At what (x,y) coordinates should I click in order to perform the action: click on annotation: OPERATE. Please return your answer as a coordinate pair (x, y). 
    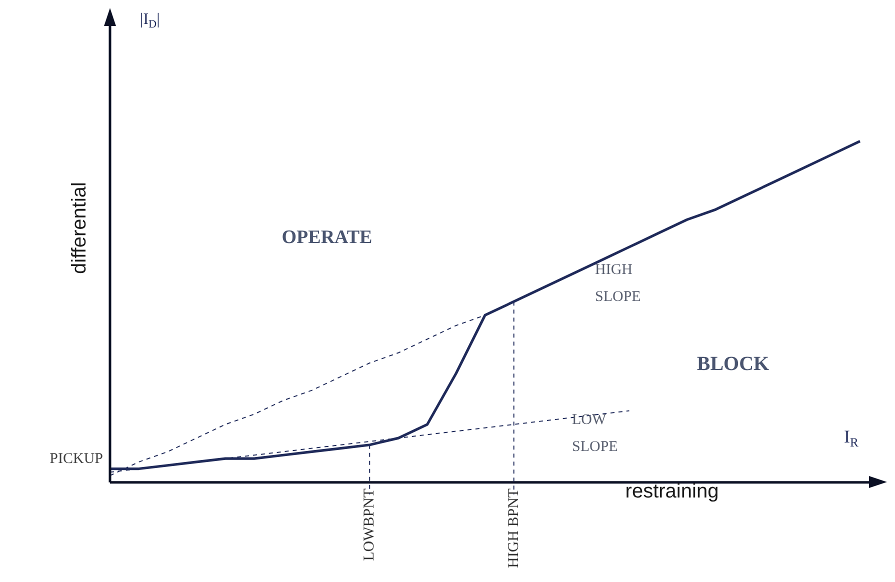
    Looking at the image, I should click on (327, 237).